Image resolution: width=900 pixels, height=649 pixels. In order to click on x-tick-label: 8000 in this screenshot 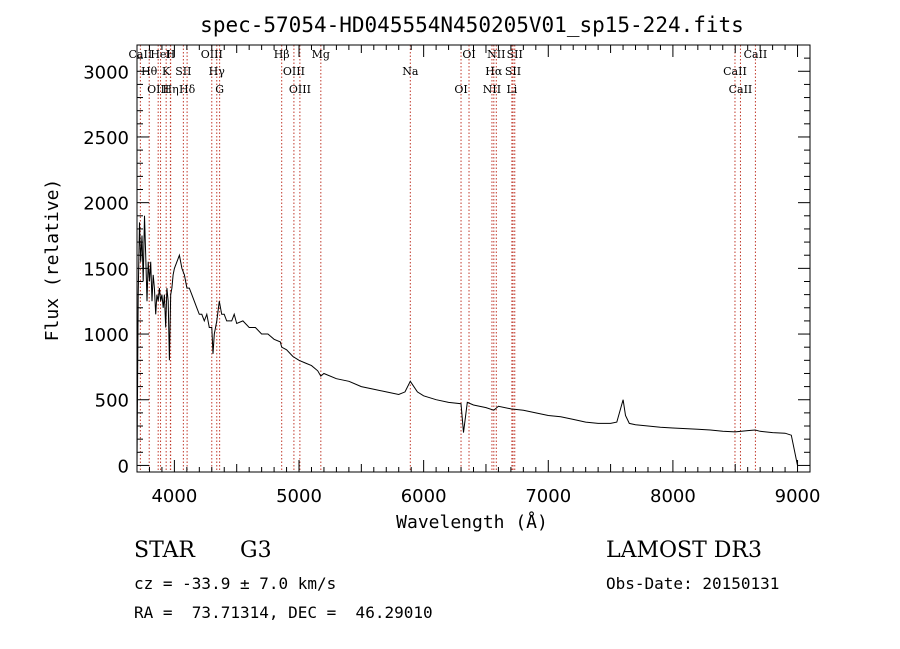, I will do `click(673, 496)`.